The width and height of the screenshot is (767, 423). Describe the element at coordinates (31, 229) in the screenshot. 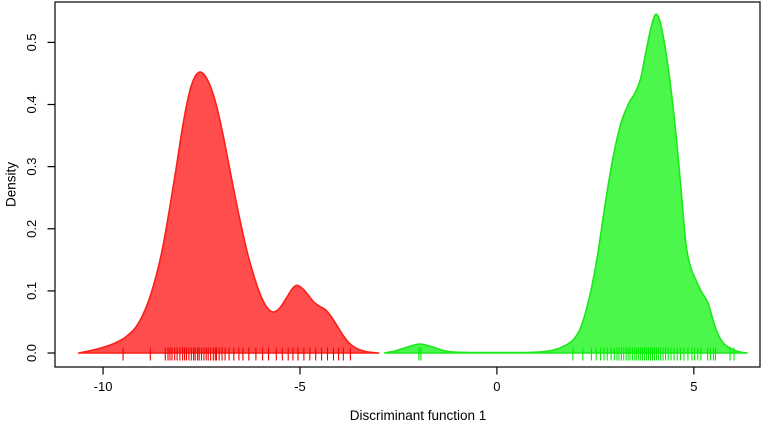

I see `y-axis-tick-label: 0.2` at that location.